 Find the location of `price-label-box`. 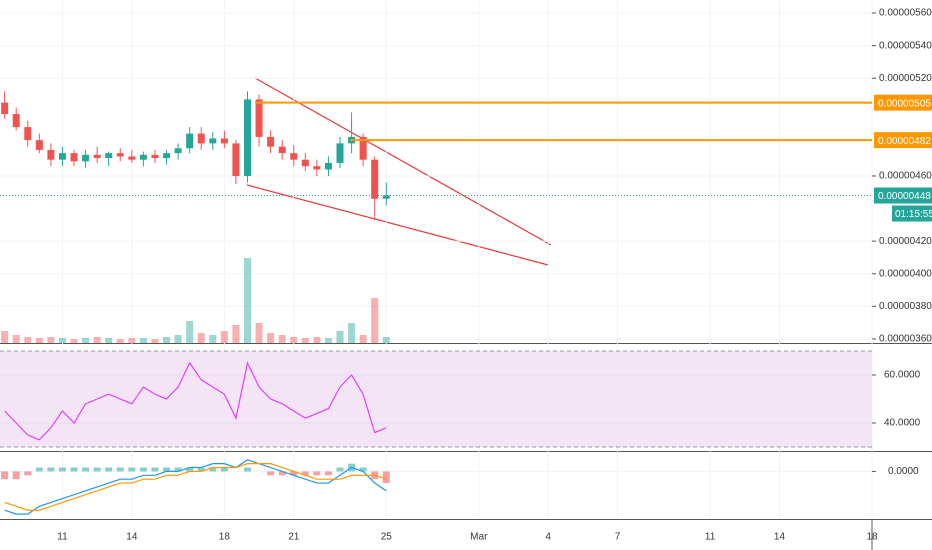

price-label-box is located at coordinates (903, 102).